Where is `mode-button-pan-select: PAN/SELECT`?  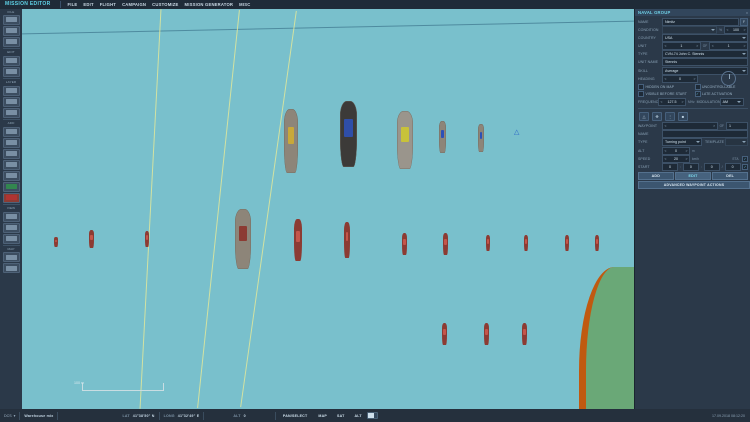
mode-button-pan-select: PAN/SELECT is located at coordinates (295, 415).